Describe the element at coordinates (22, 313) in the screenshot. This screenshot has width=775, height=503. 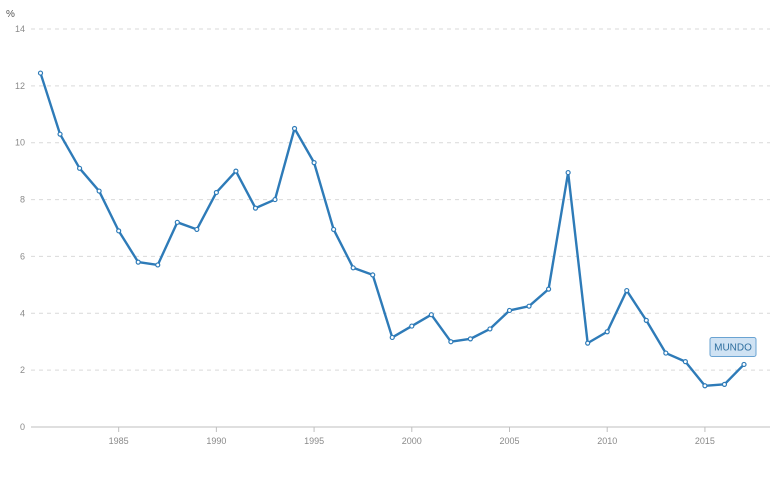
I see `y-tick-label: 4` at that location.